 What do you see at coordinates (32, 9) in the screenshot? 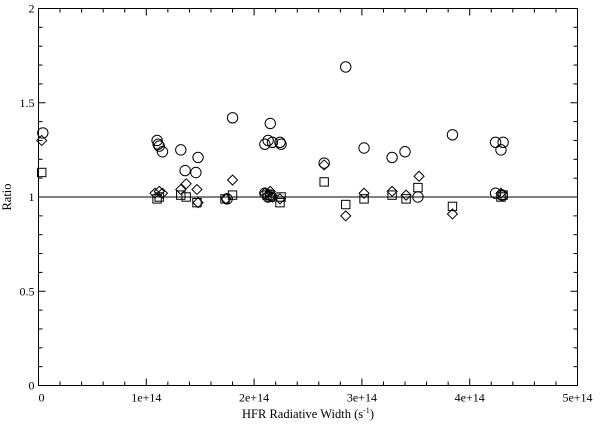
I see `y-tick-label: 2` at bounding box center [32, 9].